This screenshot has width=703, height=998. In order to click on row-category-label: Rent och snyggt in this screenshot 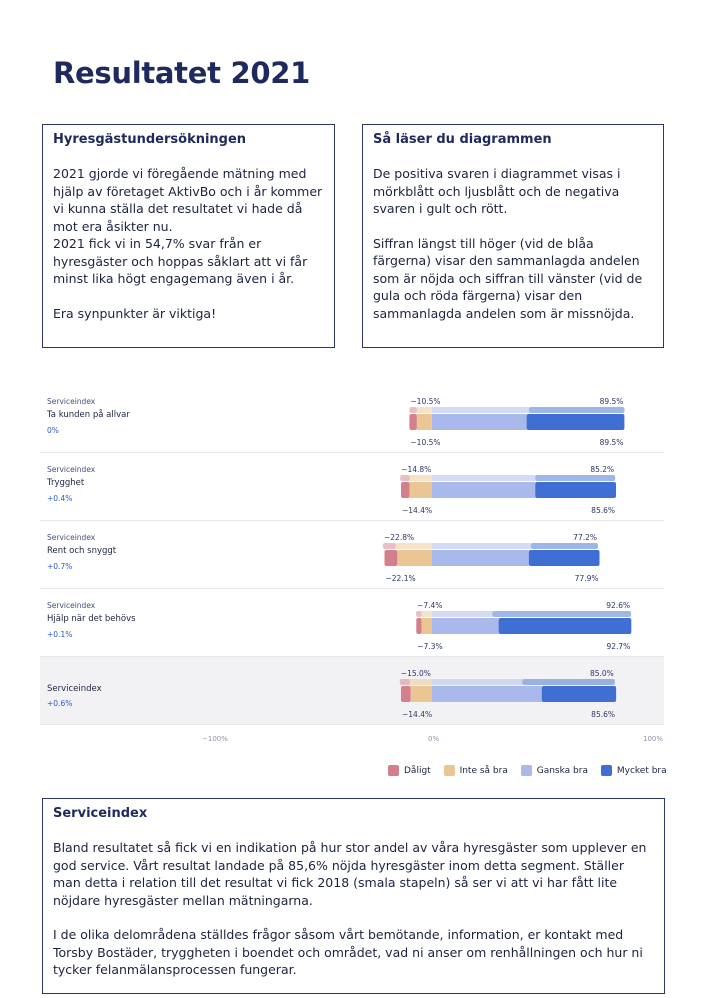, I will do `click(82, 551)`.